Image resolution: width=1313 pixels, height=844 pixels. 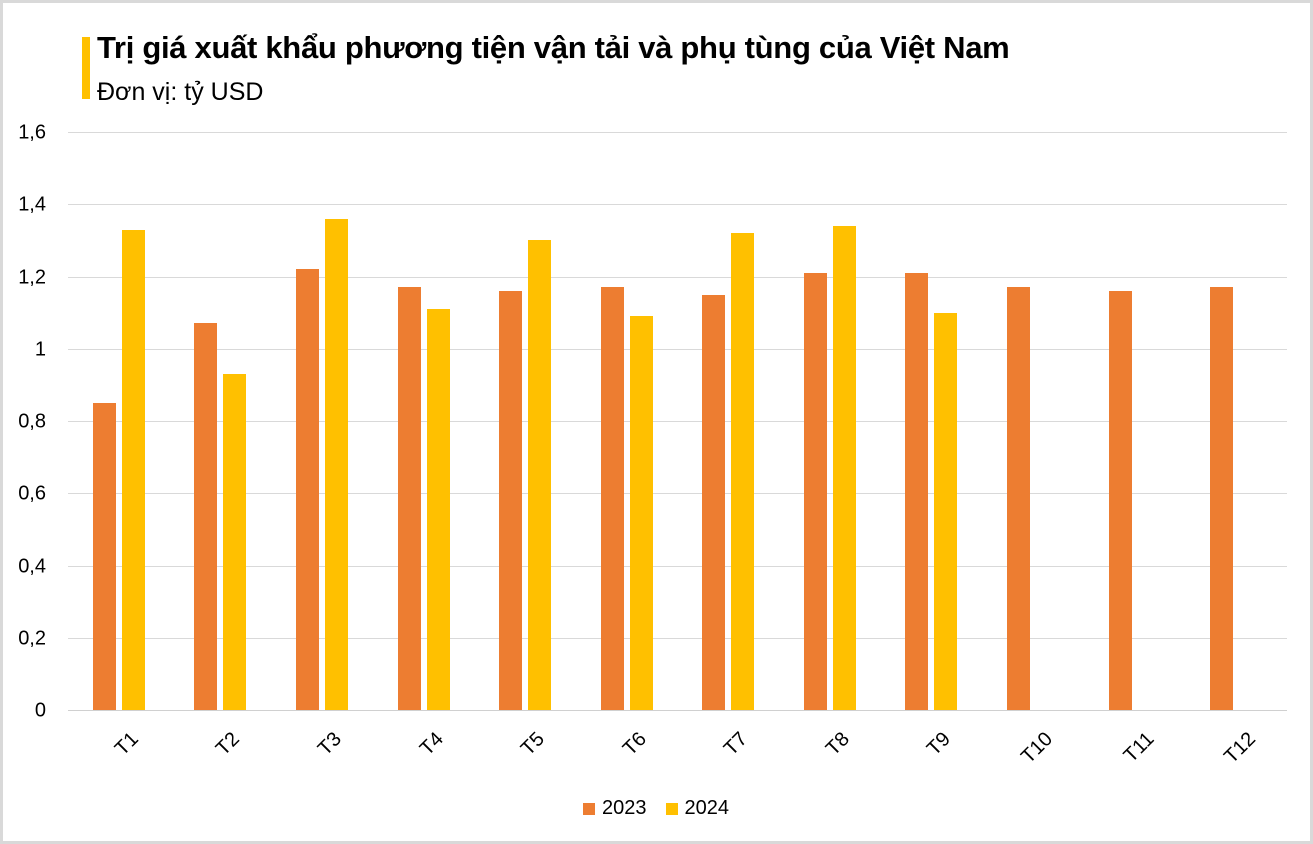 What do you see at coordinates (180, 92) in the screenshot?
I see `chart-subtitle: Đơn vị: tỷ USD` at bounding box center [180, 92].